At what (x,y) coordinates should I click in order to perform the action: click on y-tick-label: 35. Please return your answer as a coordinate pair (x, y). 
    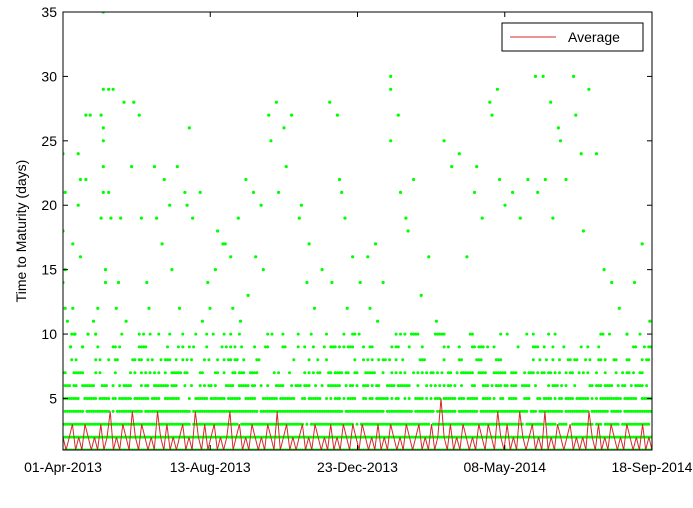
    Looking at the image, I should click on (49, 12).